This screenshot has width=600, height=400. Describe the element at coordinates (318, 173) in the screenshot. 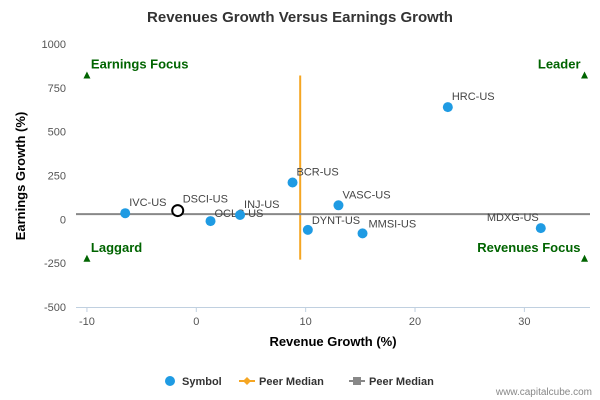

I see `point-label: BCR-US` at that location.